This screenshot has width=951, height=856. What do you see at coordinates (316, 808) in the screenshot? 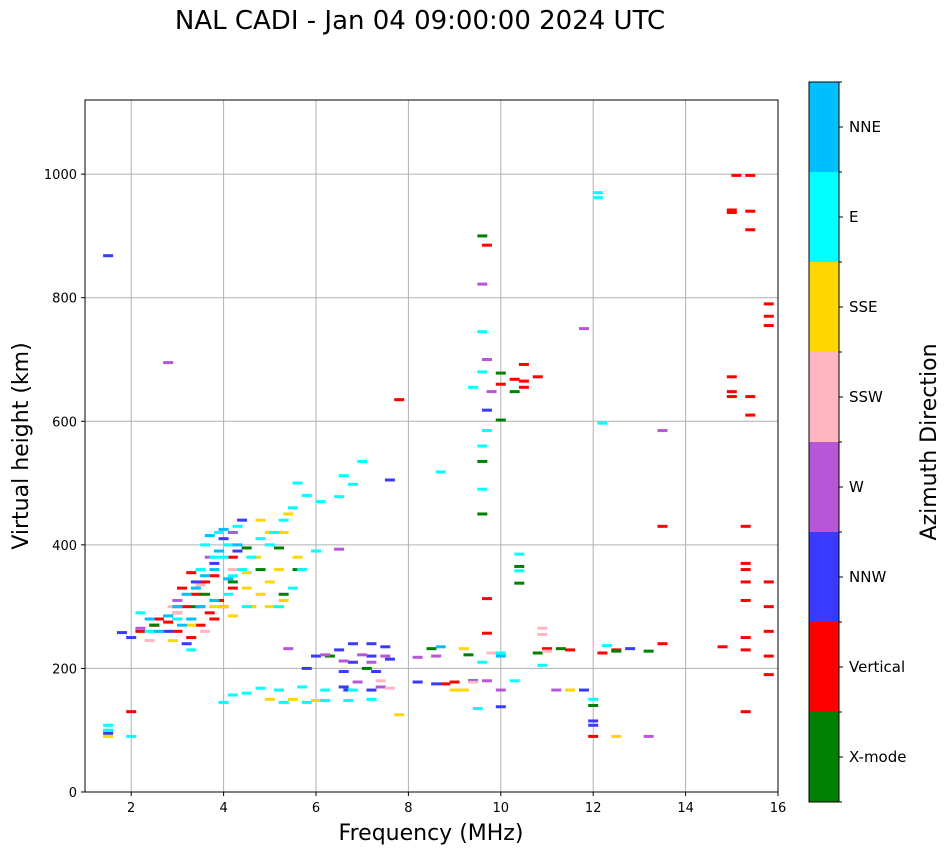
I see `x-tick-label: 6` at bounding box center [316, 808].